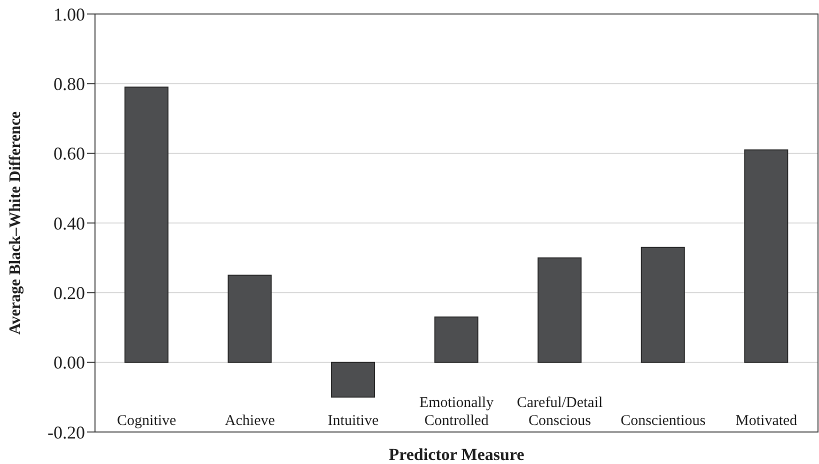 Image resolution: width=819 pixels, height=464 pixels. What do you see at coordinates (767, 421) in the screenshot?
I see `x-tick-label: Motivated` at bounding box center [767, 421].